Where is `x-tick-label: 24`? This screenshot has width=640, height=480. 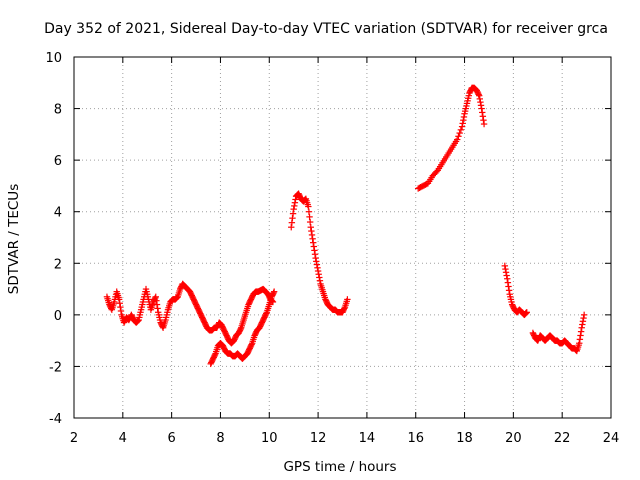 x-tick-label: 24 is located at coordinates (611, 438).